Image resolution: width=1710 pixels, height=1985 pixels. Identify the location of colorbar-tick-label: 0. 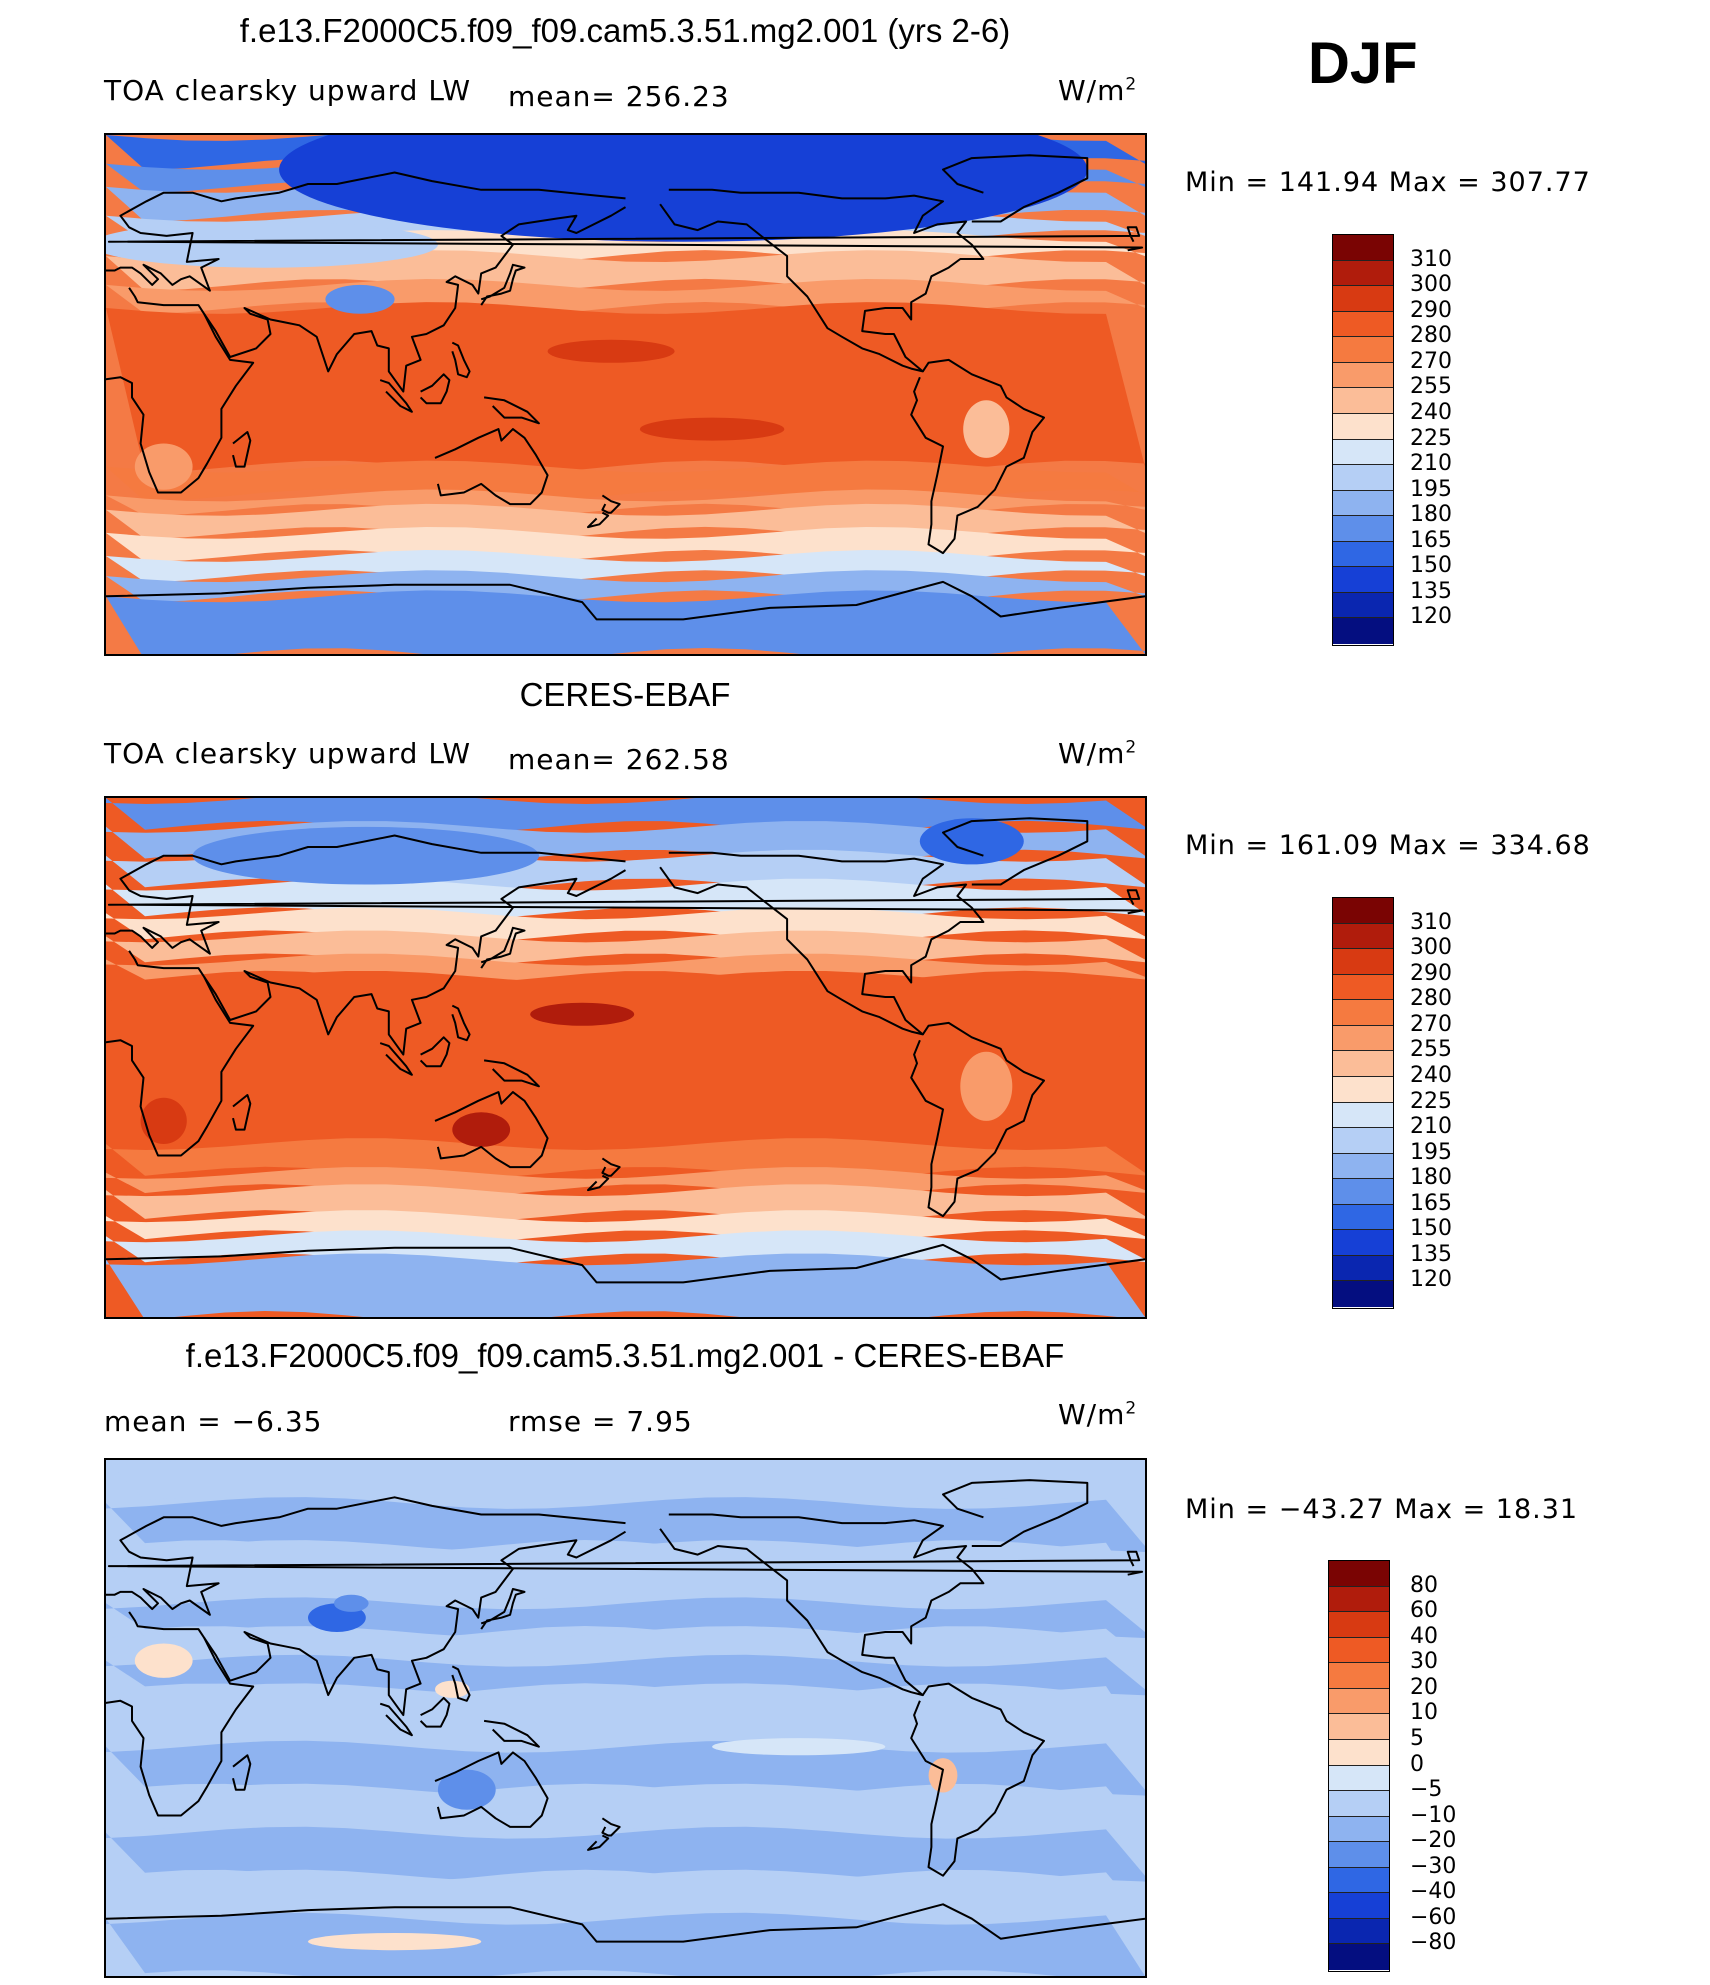
(1417, 1764).